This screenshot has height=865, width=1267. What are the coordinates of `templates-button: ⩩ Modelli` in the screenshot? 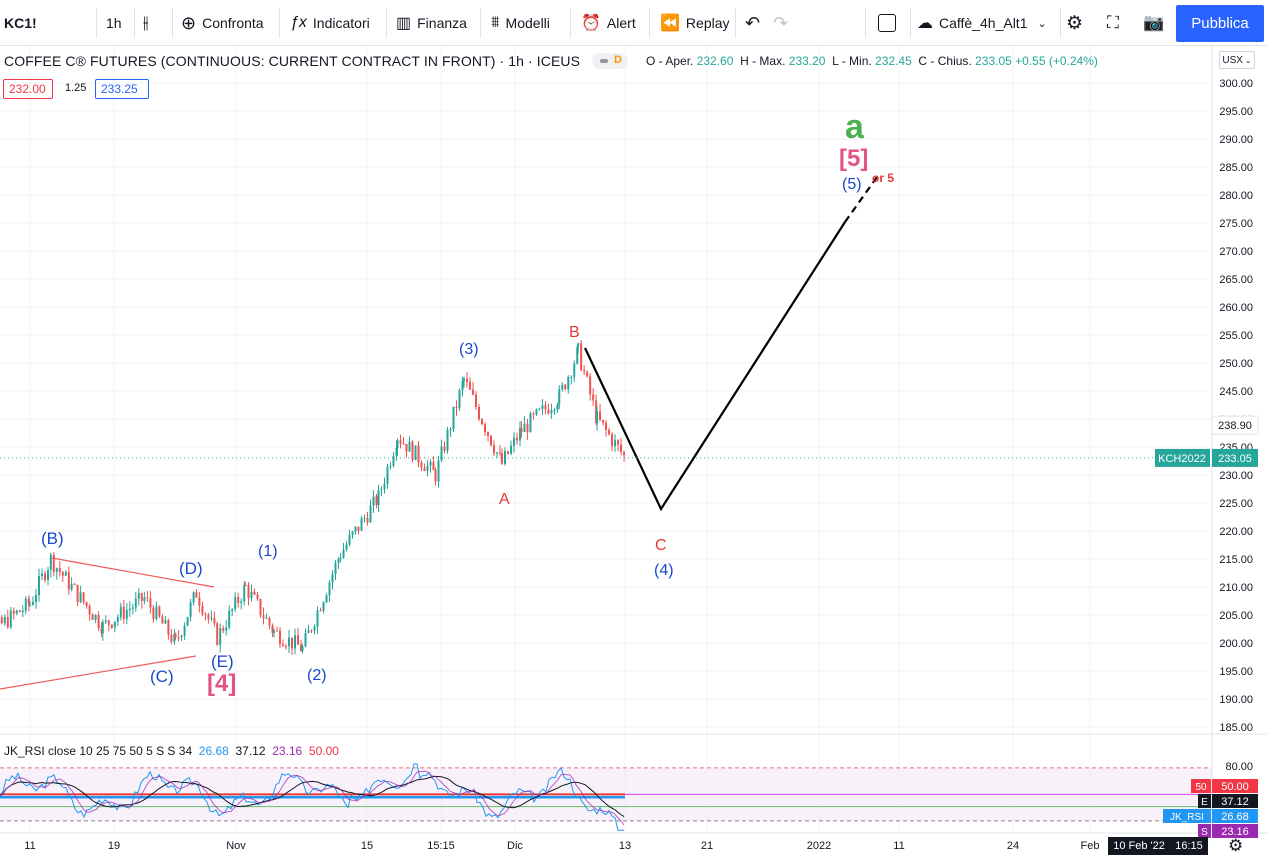 It's located at (520, 23).